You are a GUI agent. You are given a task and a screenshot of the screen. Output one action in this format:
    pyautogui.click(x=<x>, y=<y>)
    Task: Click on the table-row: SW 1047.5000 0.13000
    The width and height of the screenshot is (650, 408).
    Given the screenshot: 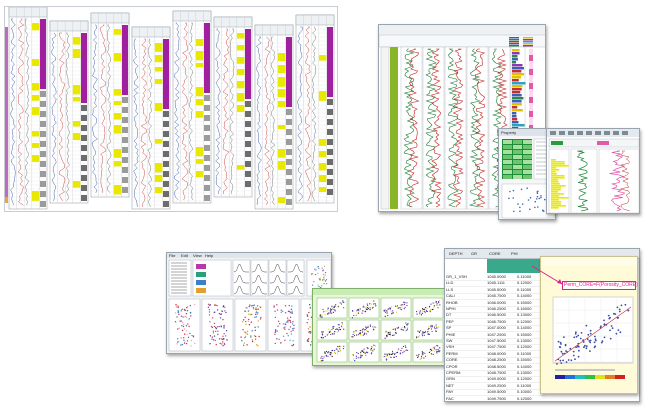 What is the action you would take?
    pyautogui.click(x=495, y=341)
    